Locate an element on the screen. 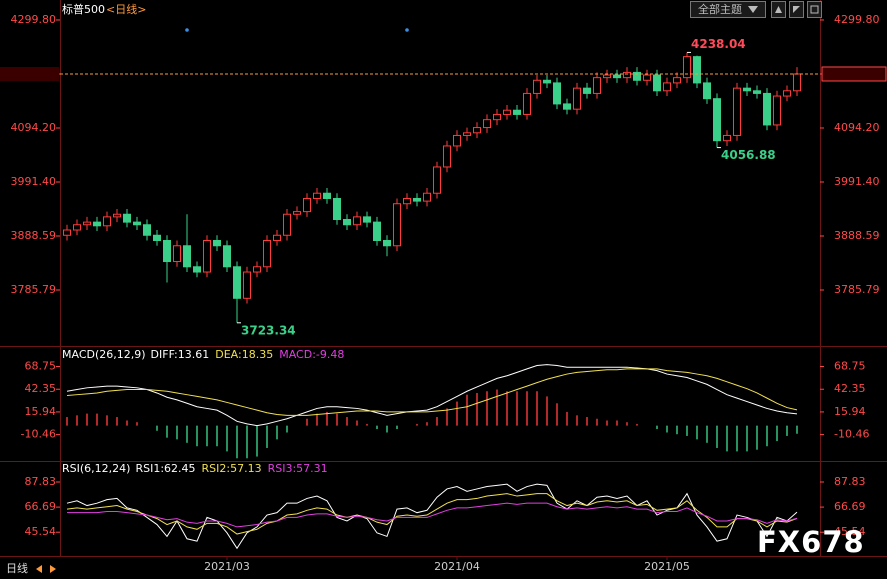 The height and width of the screenshot is (579, 887). y-tick-label: 4094.20 is located at coordinates (34, 127).